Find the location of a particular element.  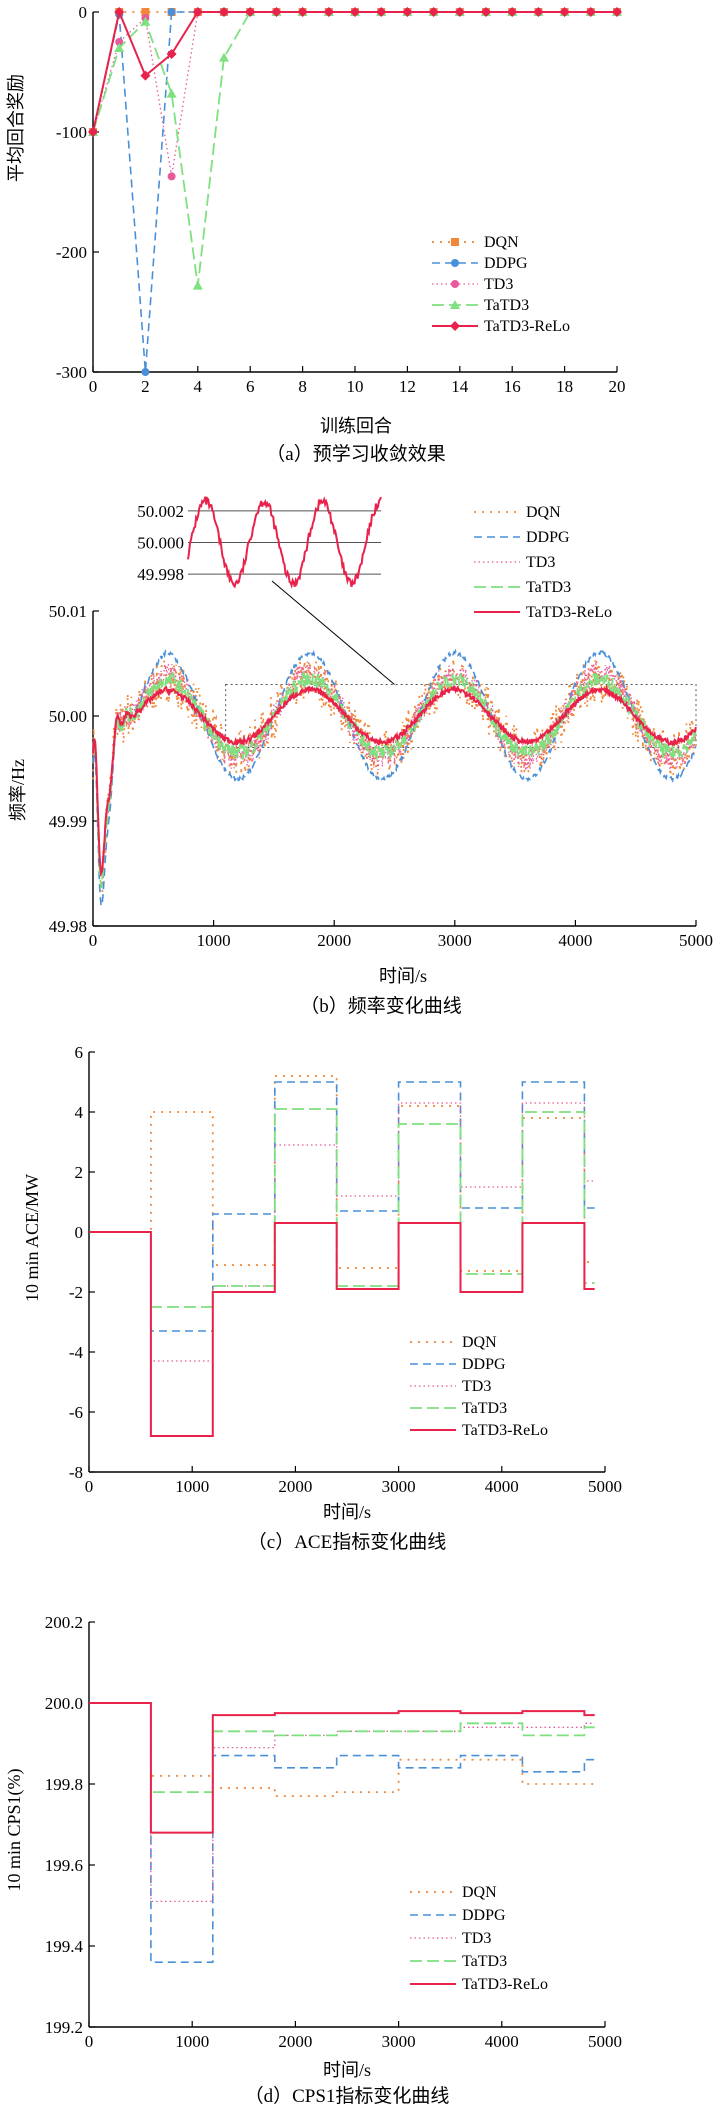

panel-a-ytick-label: 0 is located at coordinates (83, 12).